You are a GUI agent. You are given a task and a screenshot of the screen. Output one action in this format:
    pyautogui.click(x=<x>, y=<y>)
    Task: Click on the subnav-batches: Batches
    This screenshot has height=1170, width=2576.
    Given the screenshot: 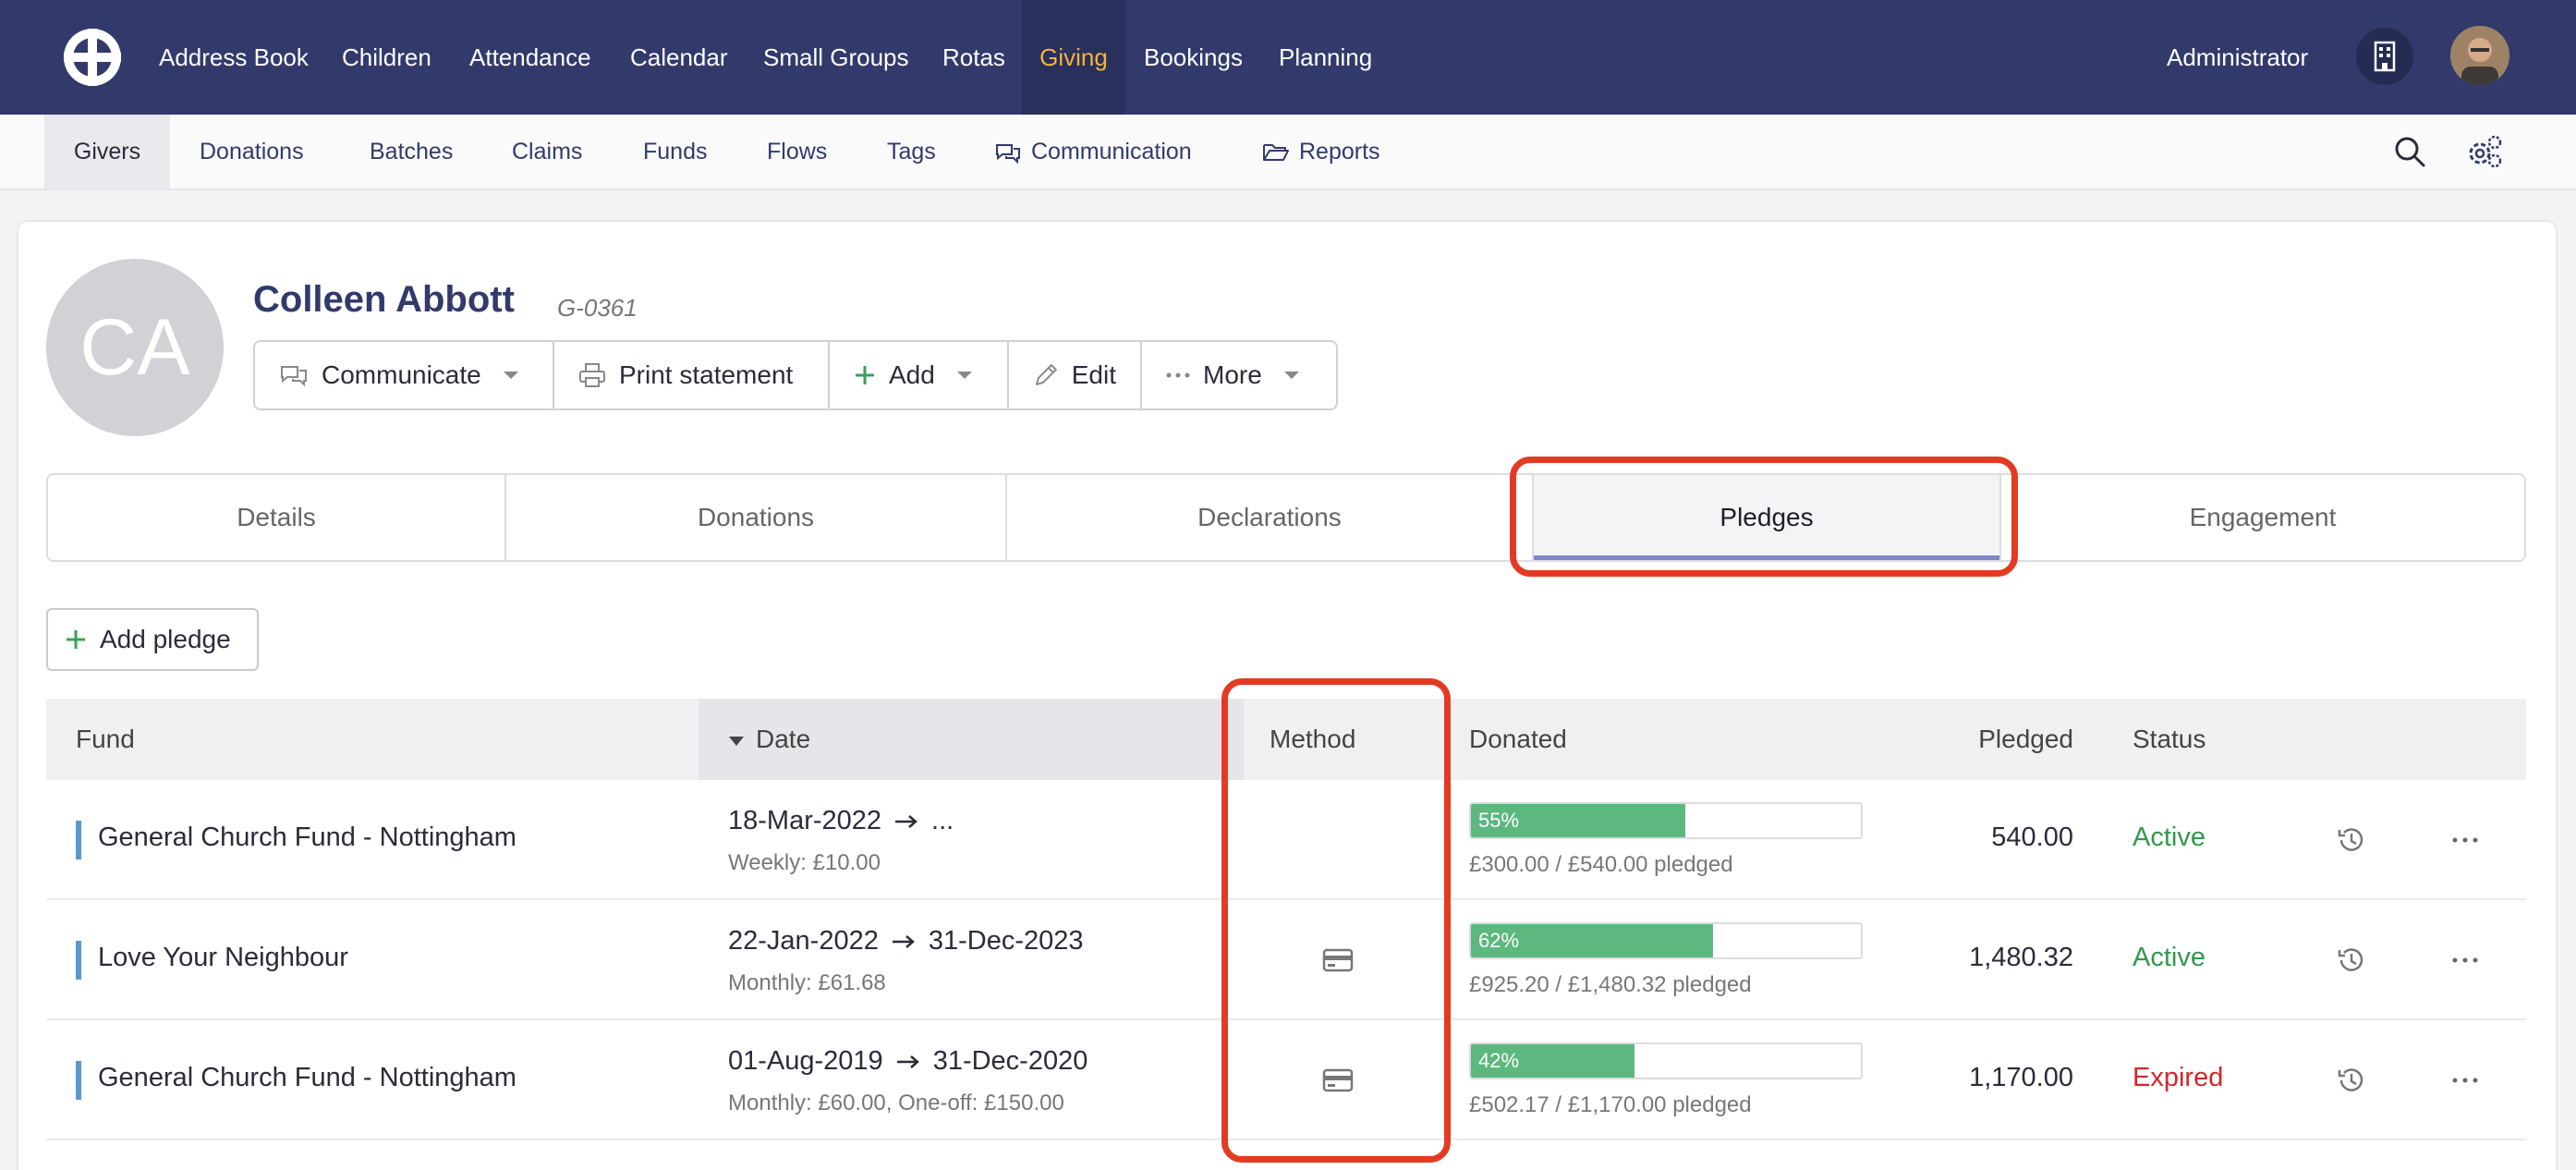 What is the action you would take?
    pyautogui.click(x=412, y=152)
    